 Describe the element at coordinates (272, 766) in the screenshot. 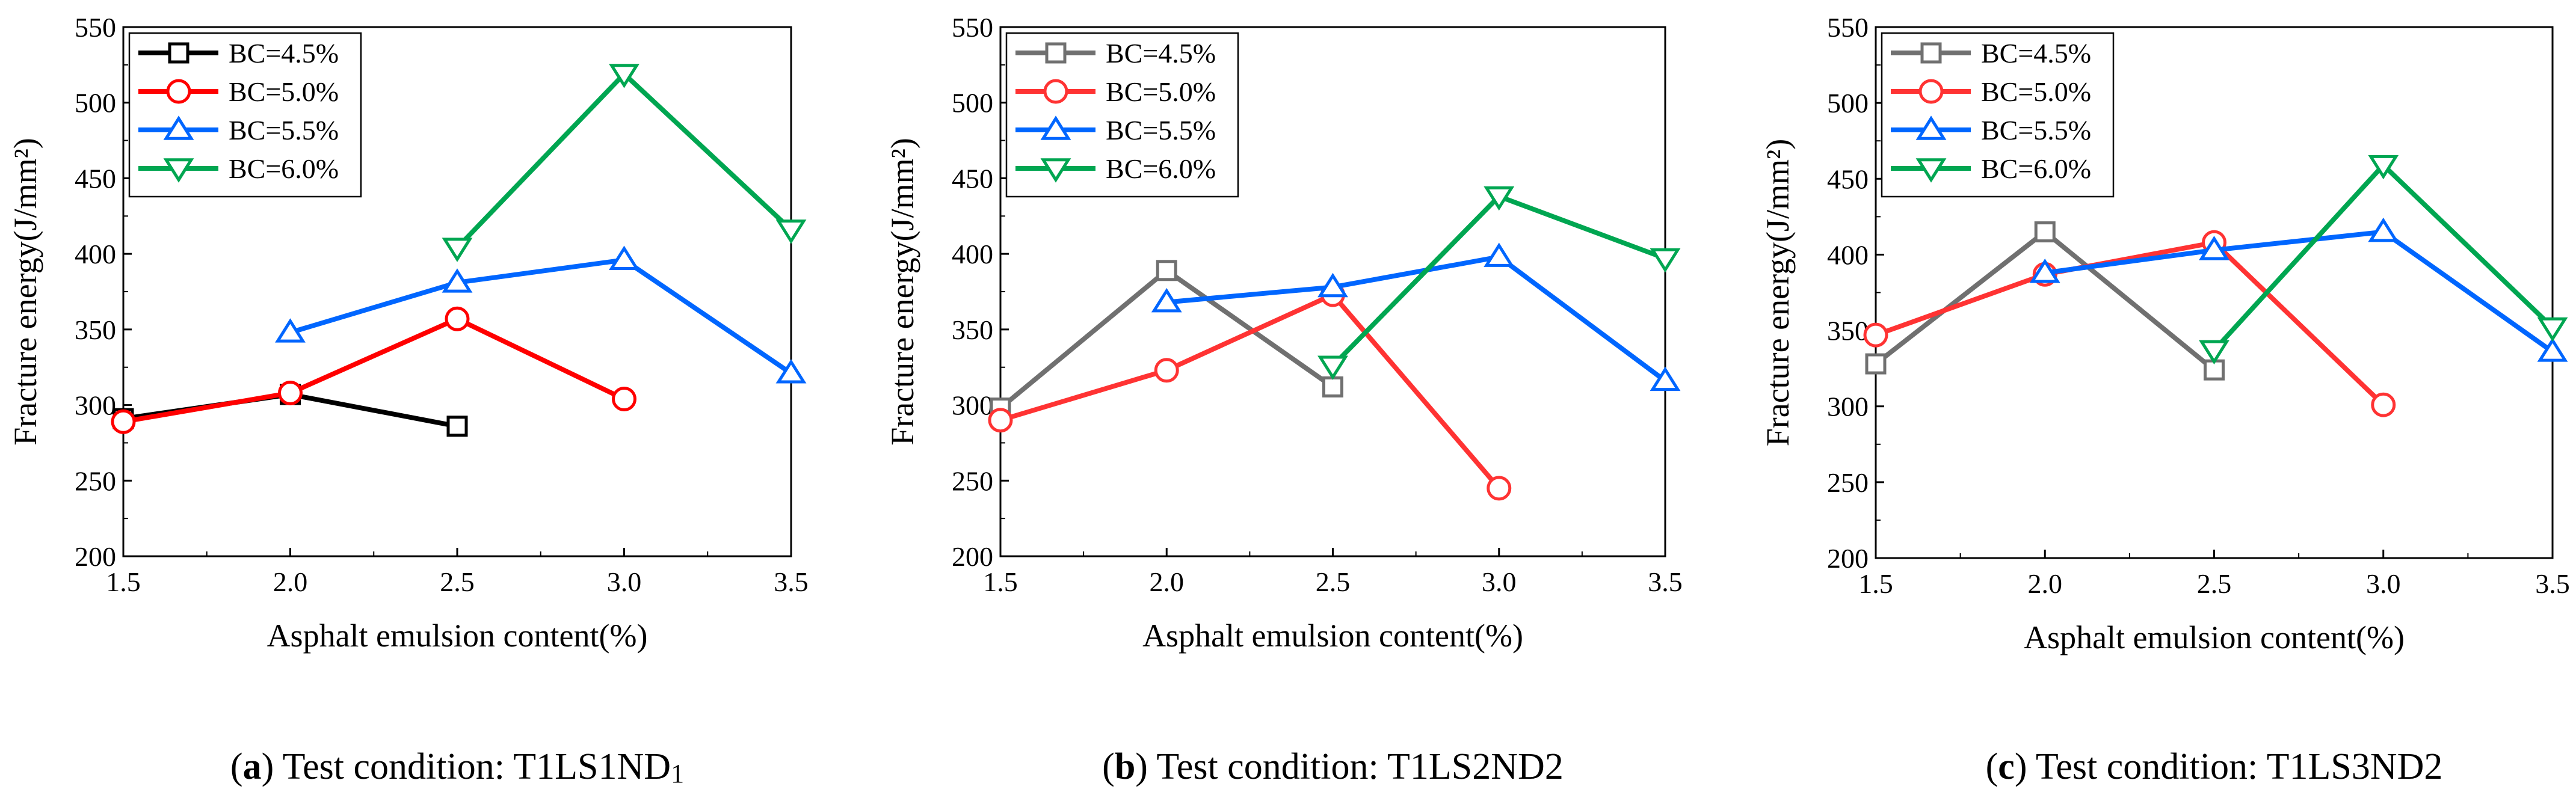

I see `caption-paren: )` at that location.